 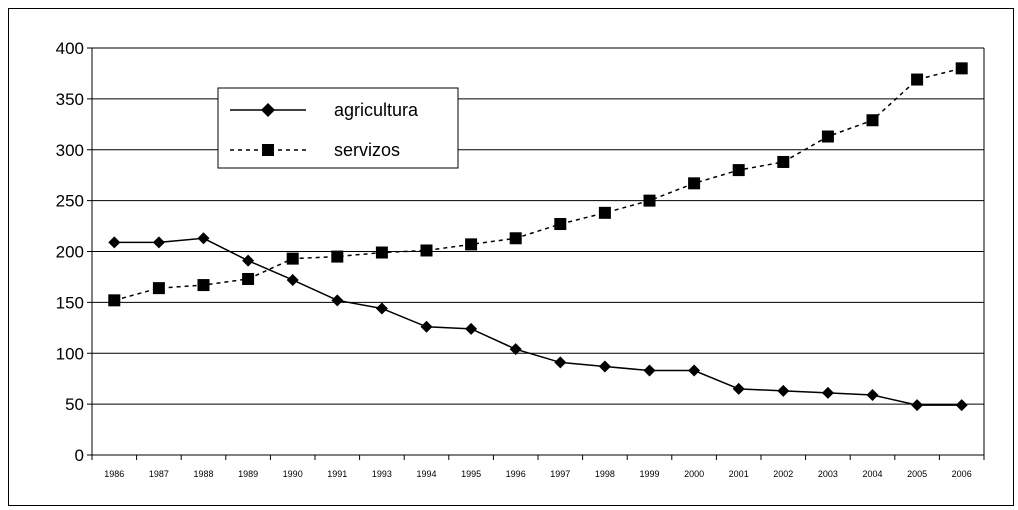 I want to click on x-tick-label: 1995, so click(x=471, y=474).